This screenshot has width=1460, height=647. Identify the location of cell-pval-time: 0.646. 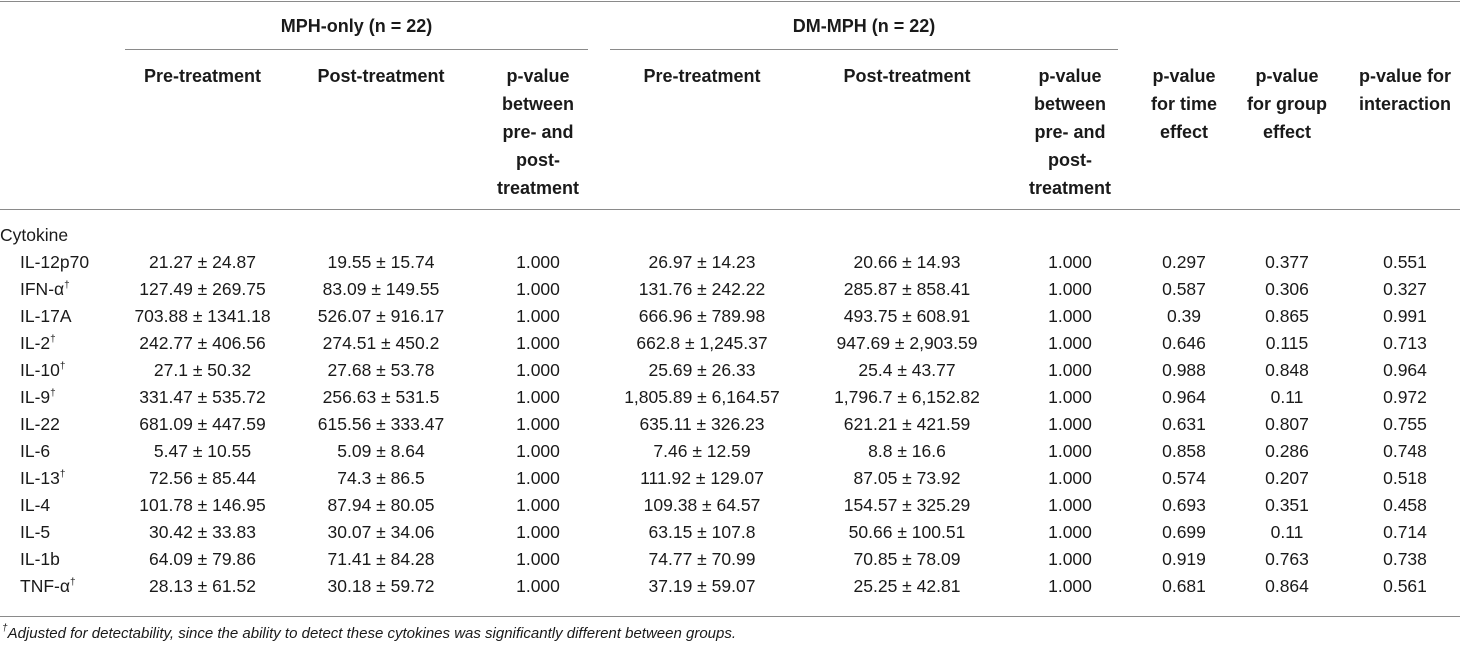
(1184, 343).